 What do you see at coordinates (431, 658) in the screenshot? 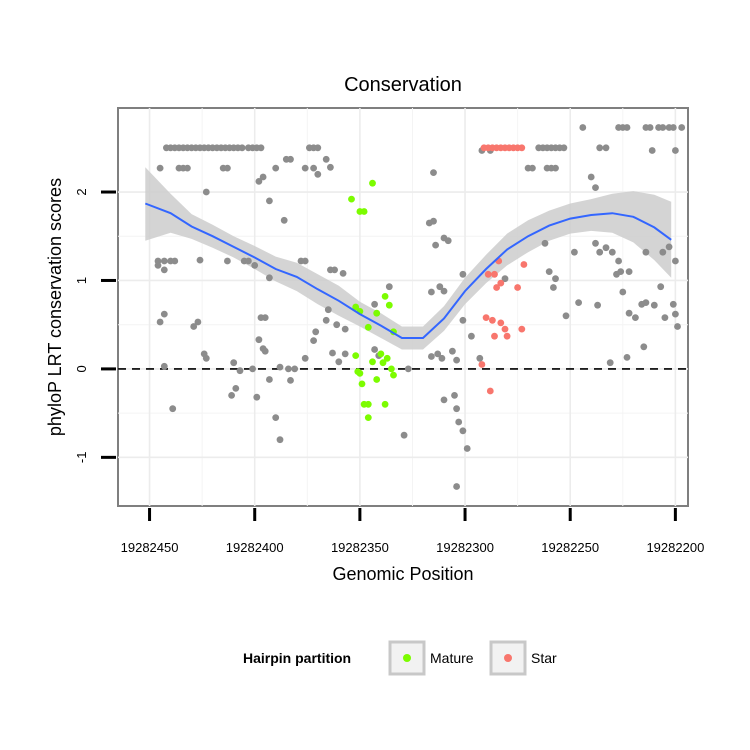
I see `legend-item-mature: Mature` at bounding box center [431, 658].